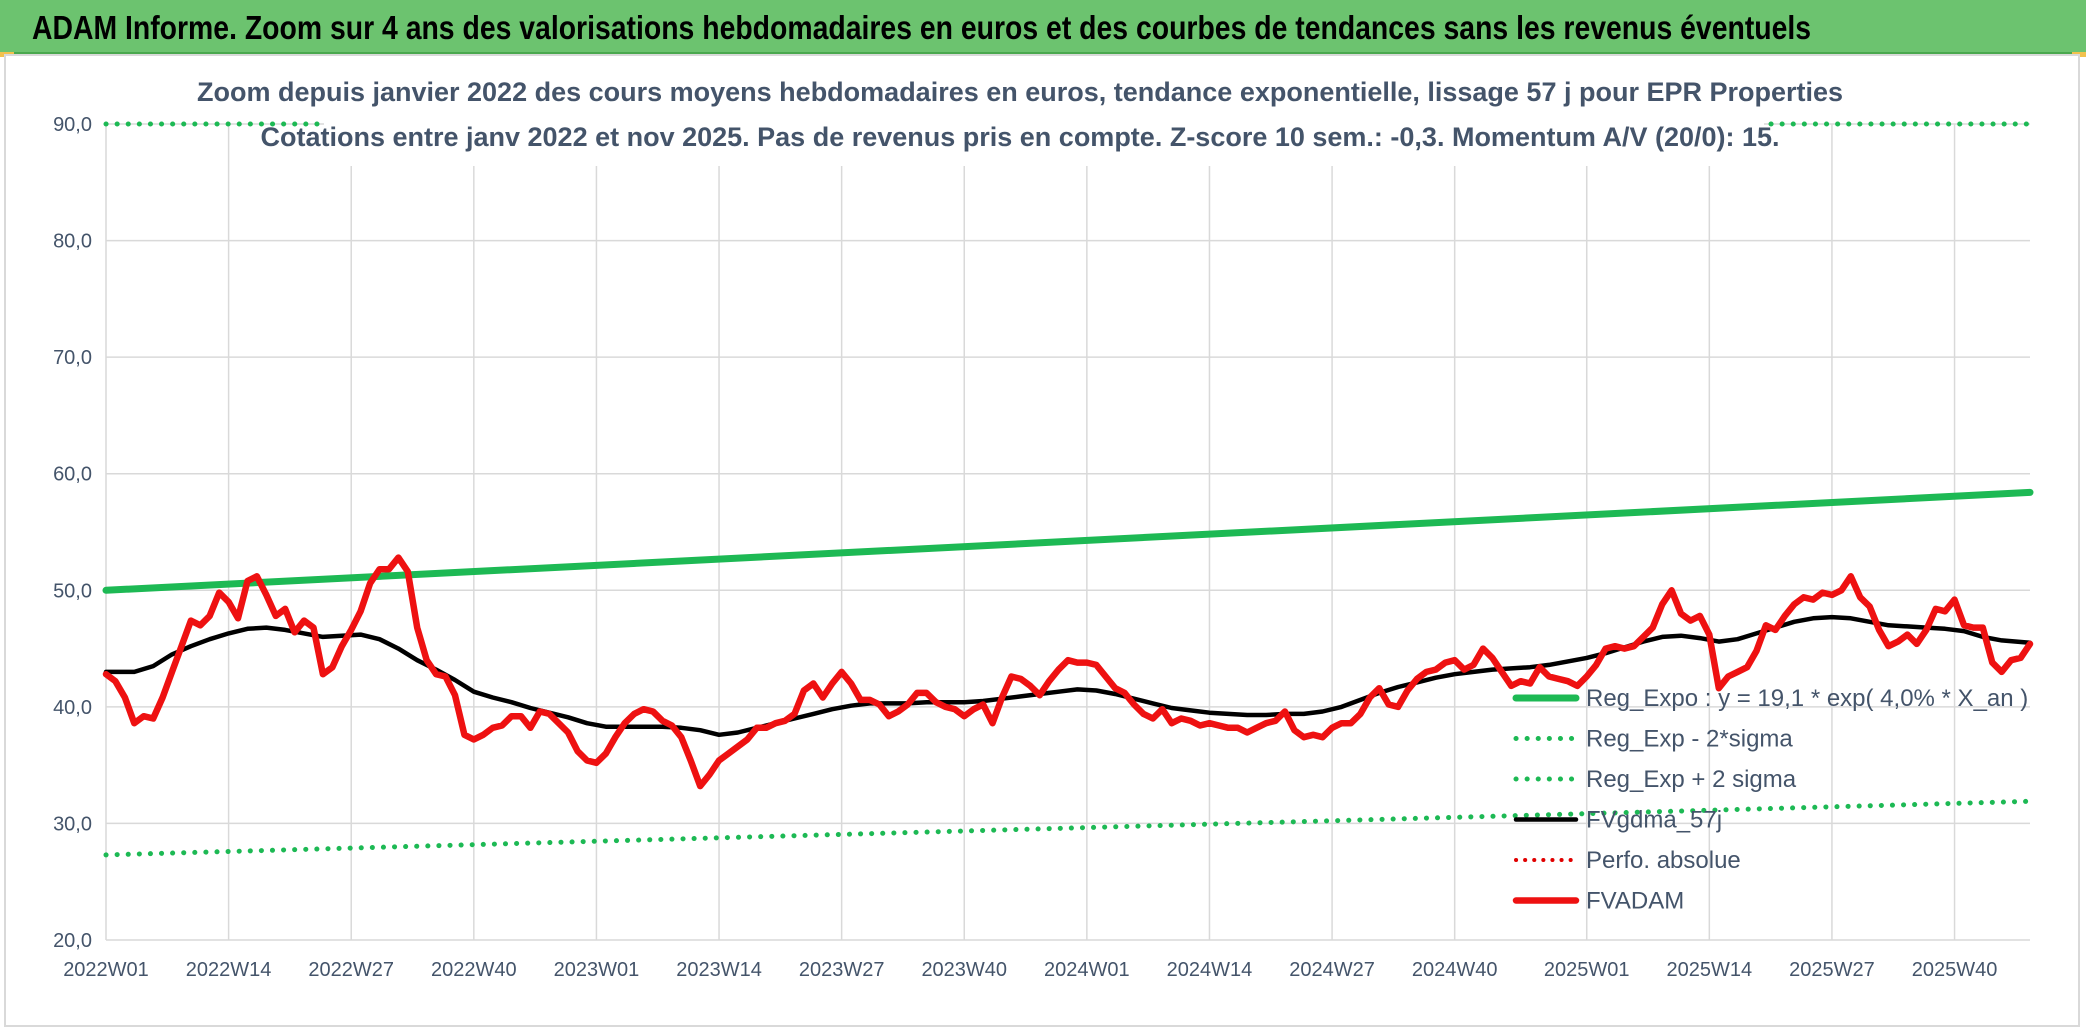  I want to click on x-tick-label: 2025W40, so click(1955, 970).